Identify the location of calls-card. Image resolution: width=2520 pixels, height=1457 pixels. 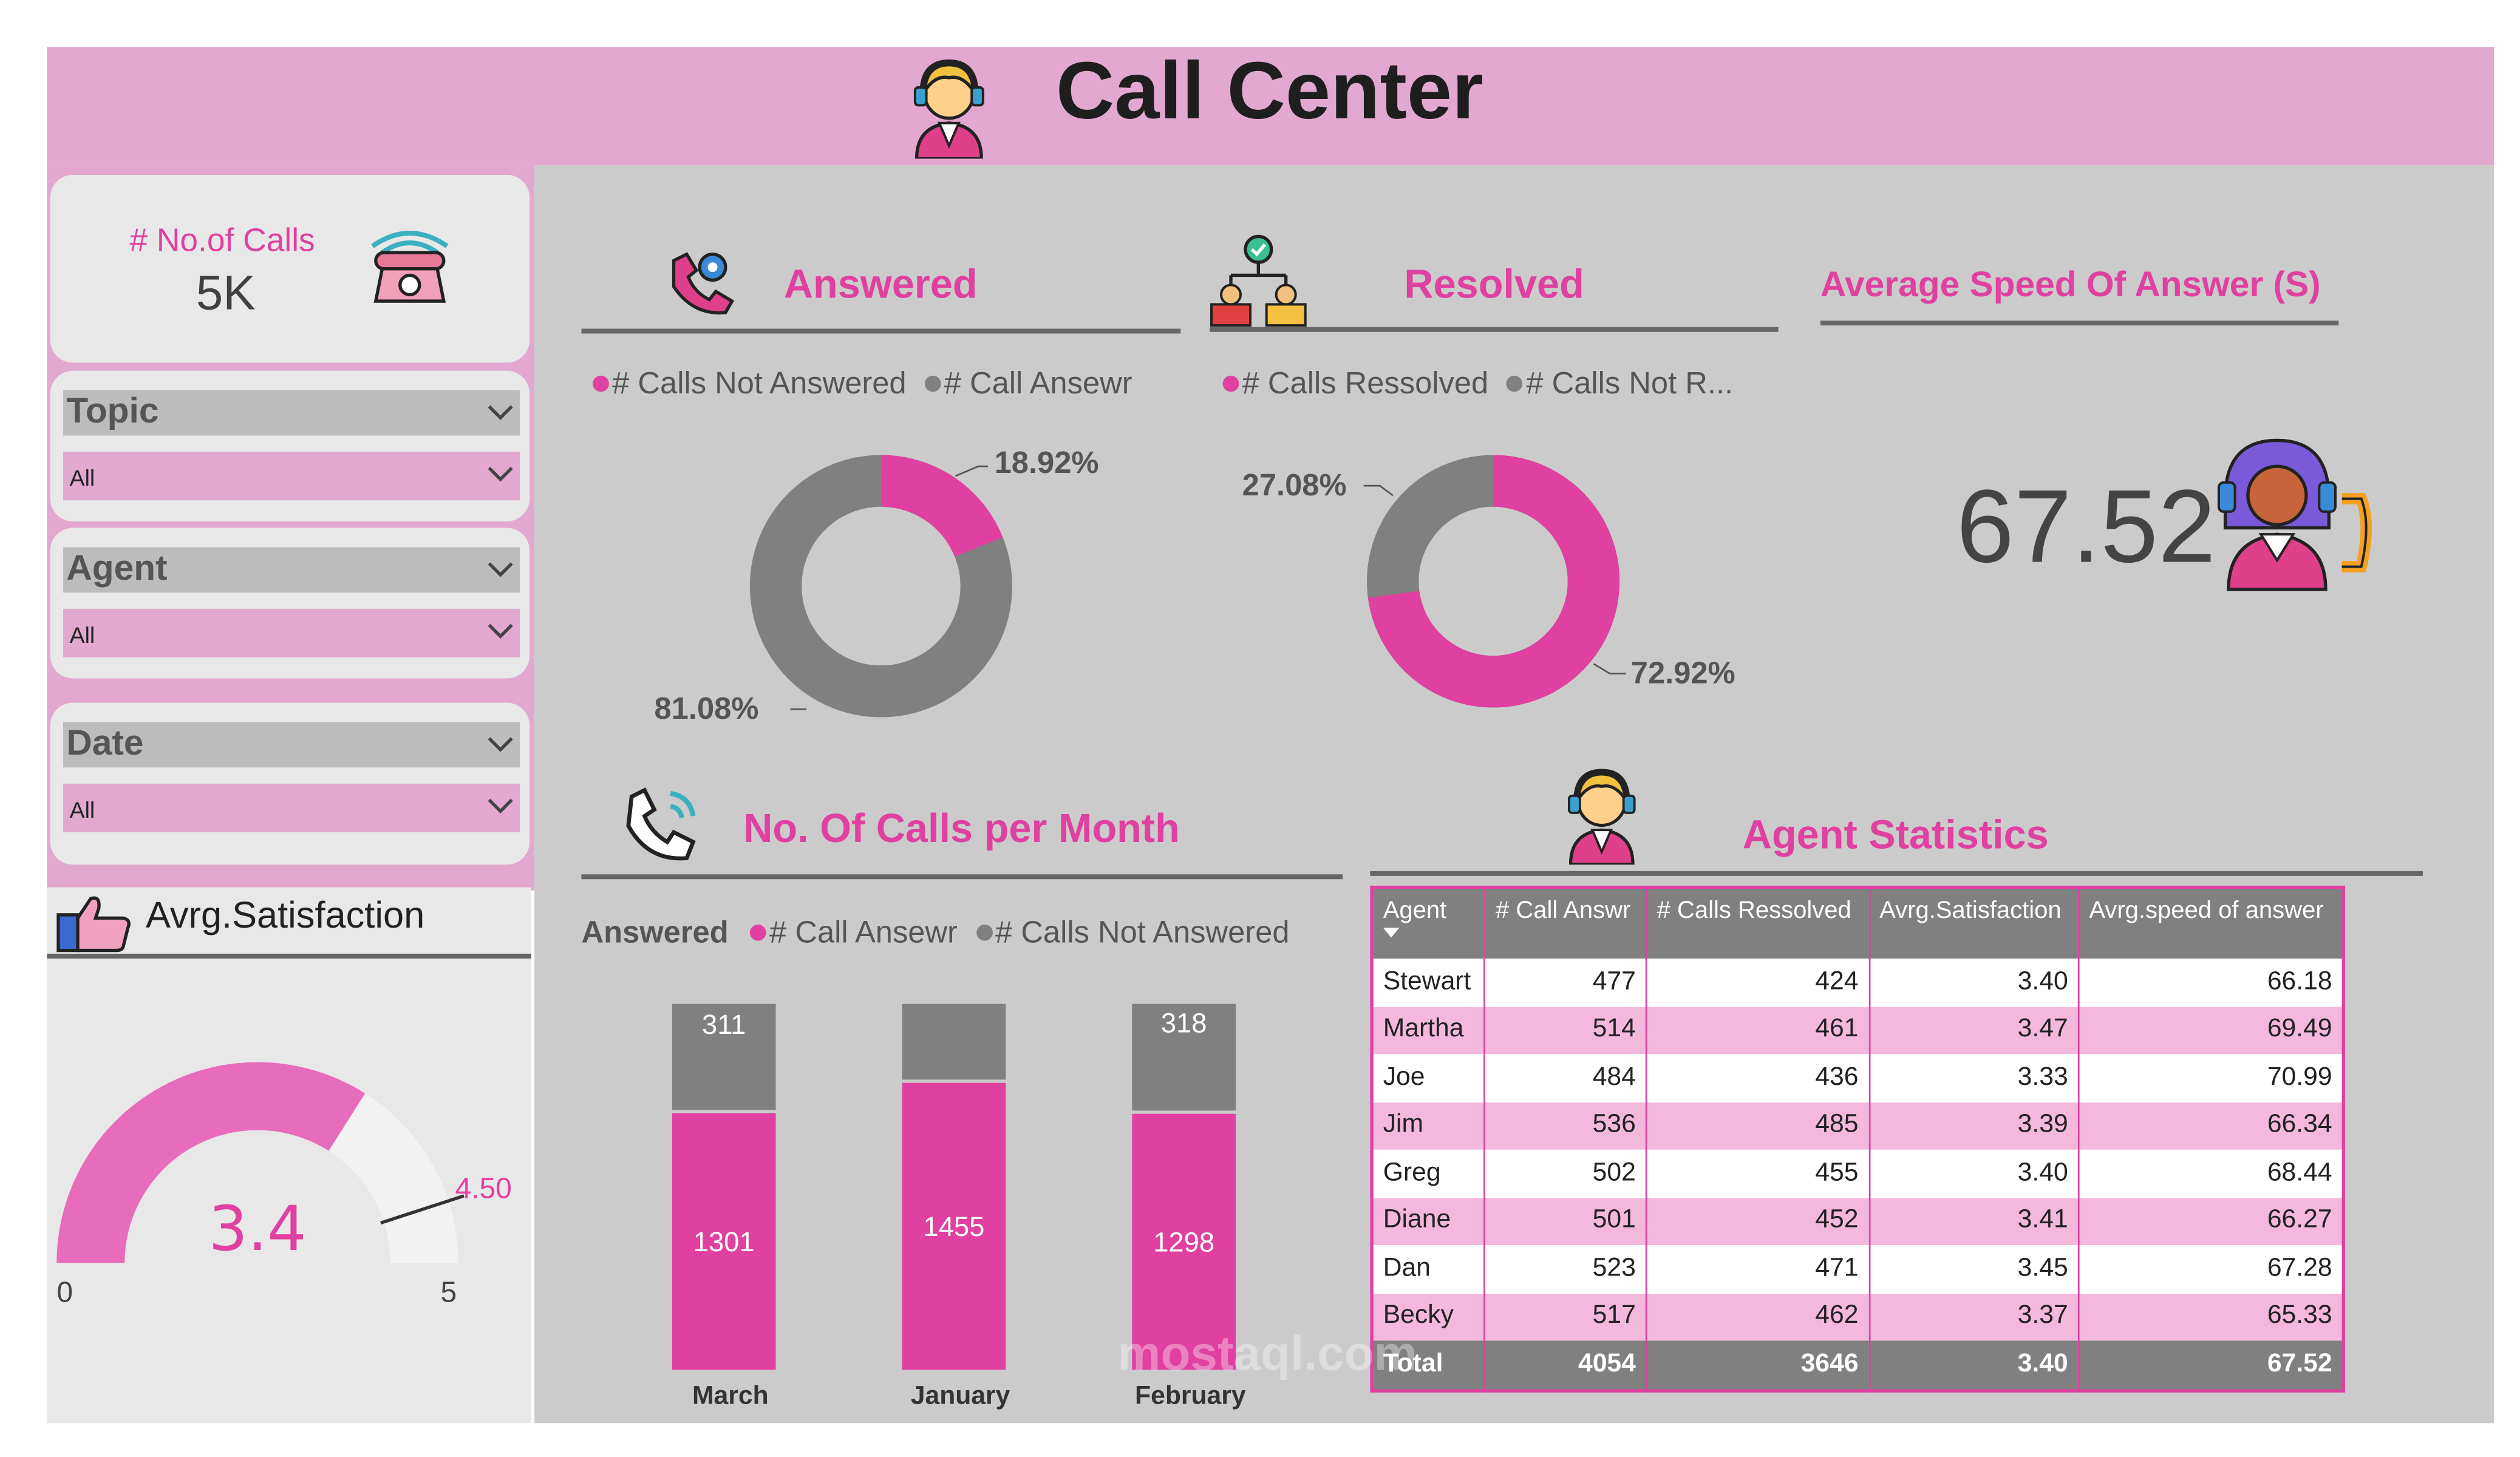
(290, 269).